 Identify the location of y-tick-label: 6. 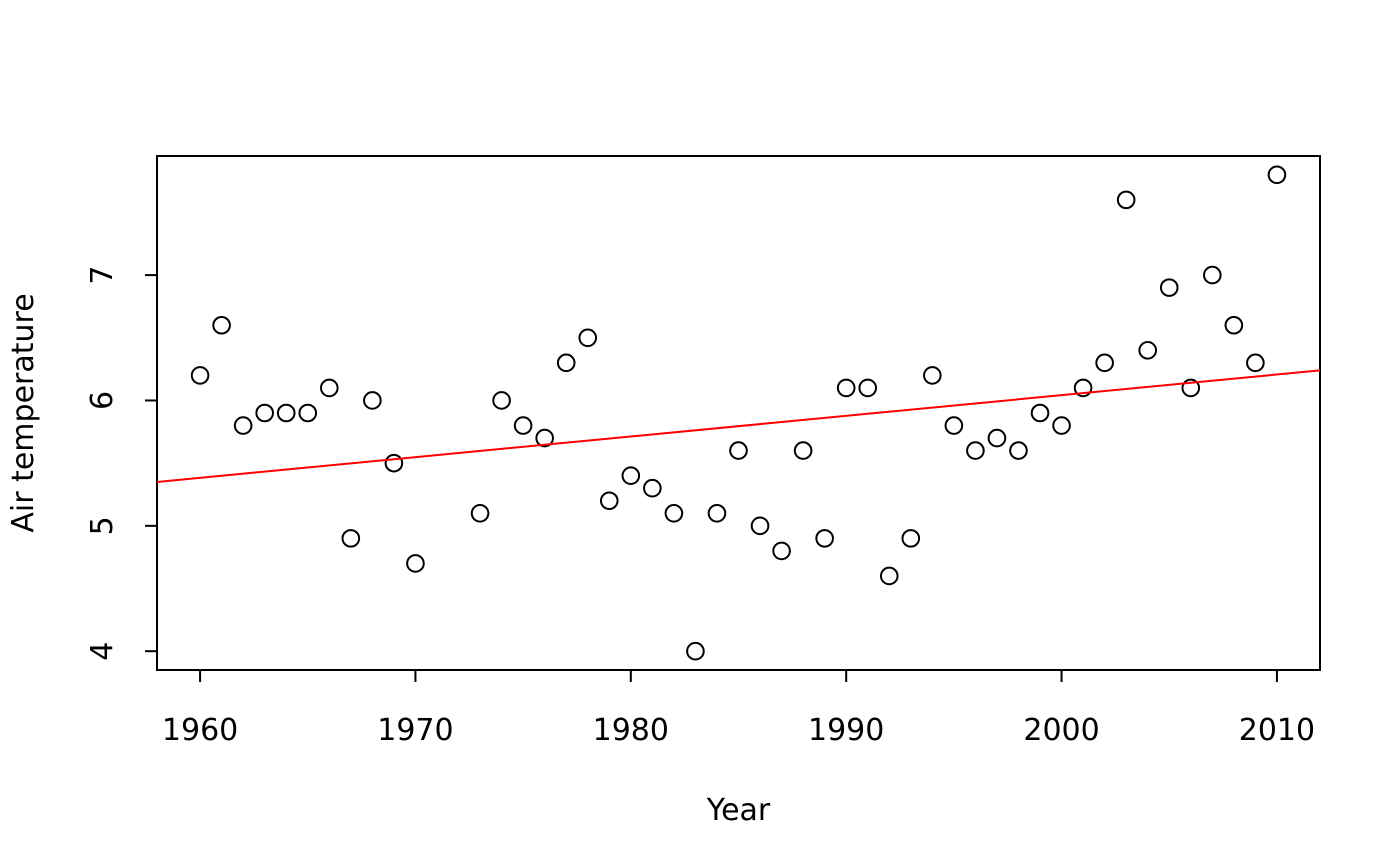
(102, 400).